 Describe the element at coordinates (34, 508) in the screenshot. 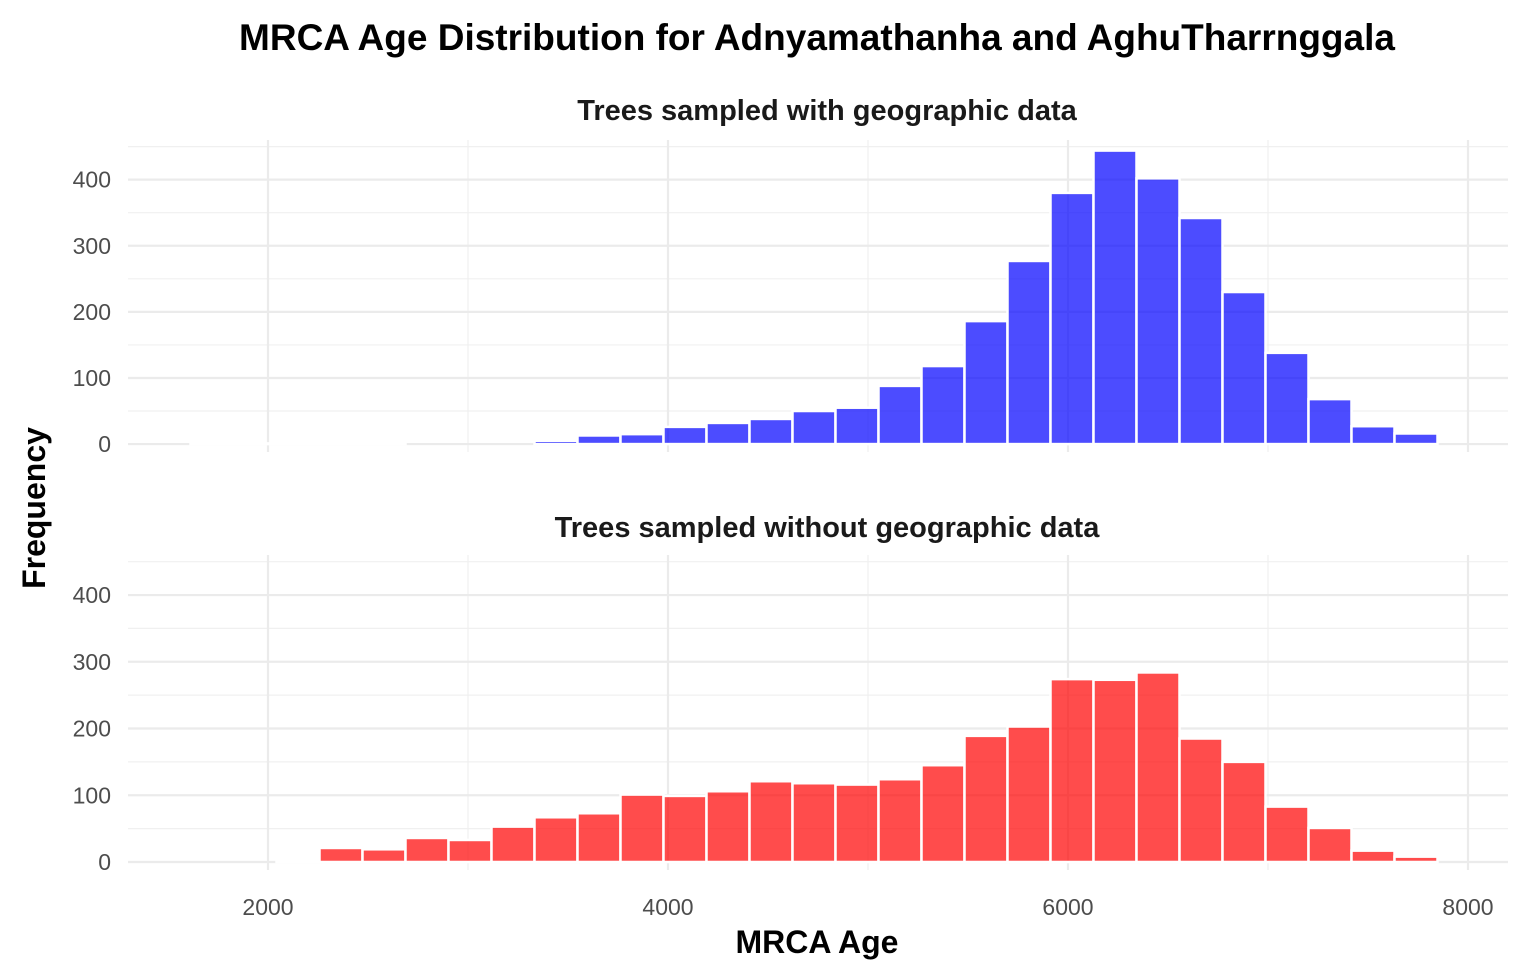

I see `y-axis-title: Frequency` at that location.